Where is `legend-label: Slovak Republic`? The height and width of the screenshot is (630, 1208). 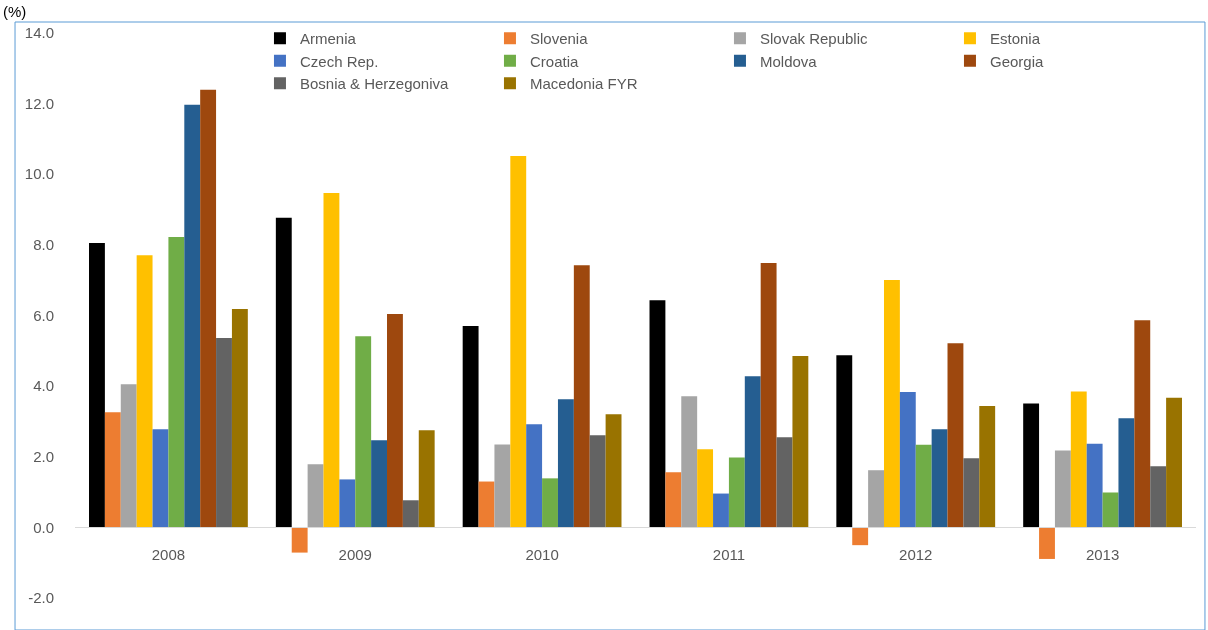 legend-label: Slovak Republic is located at coordinates (814, 39).